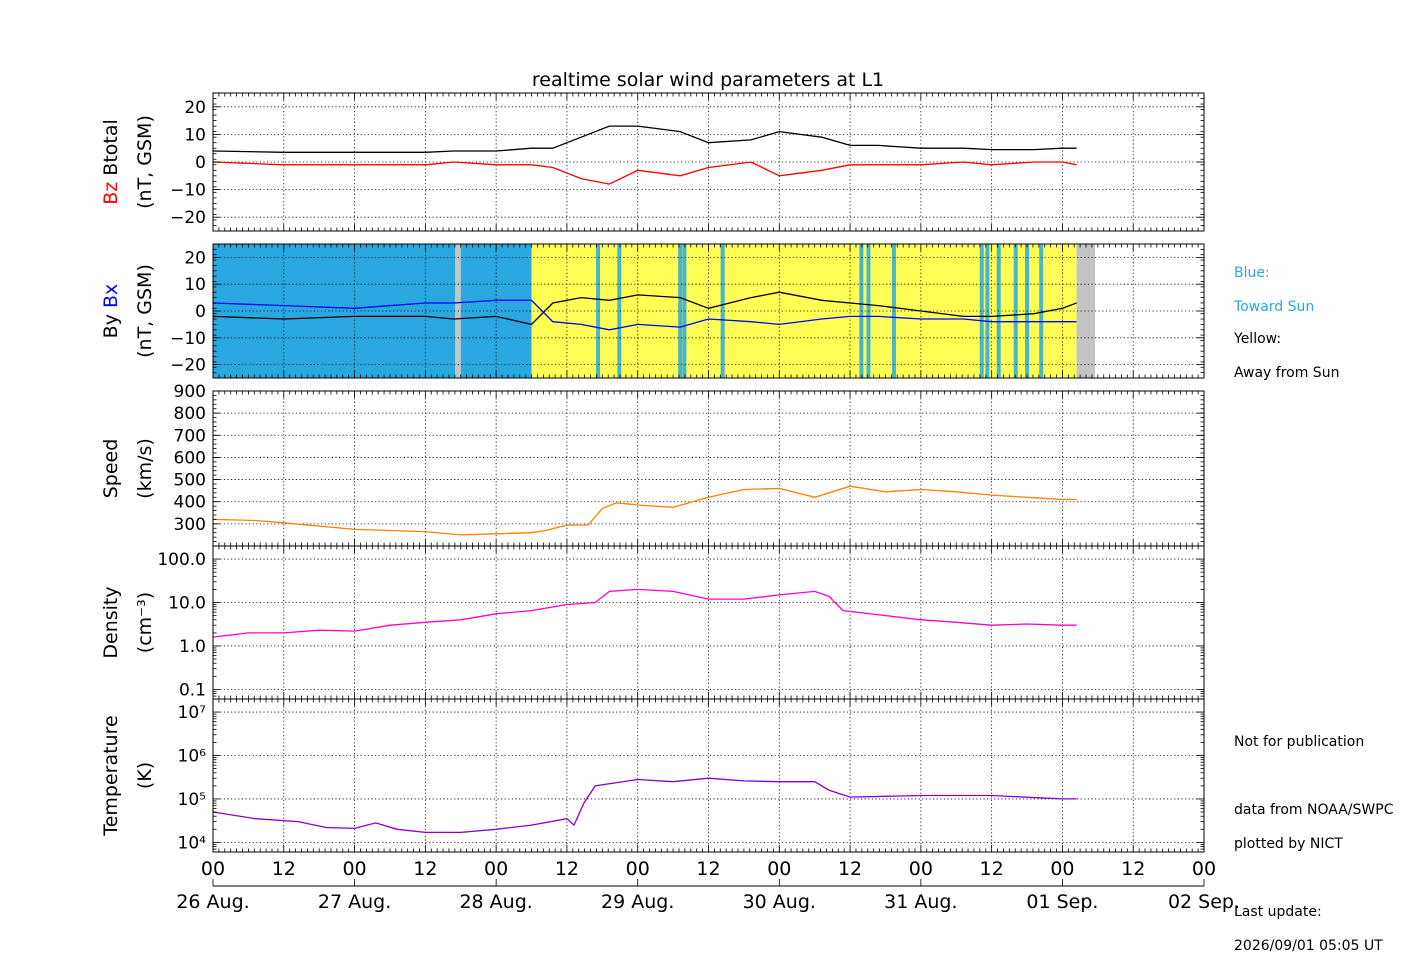 Image resolution: width=1417 pixels, height=972 pixels. What do you see at coordinates (111, 469) in the screenshot?
I see `y-axis-label-speed: Speed` at bounding box center [111, 469].